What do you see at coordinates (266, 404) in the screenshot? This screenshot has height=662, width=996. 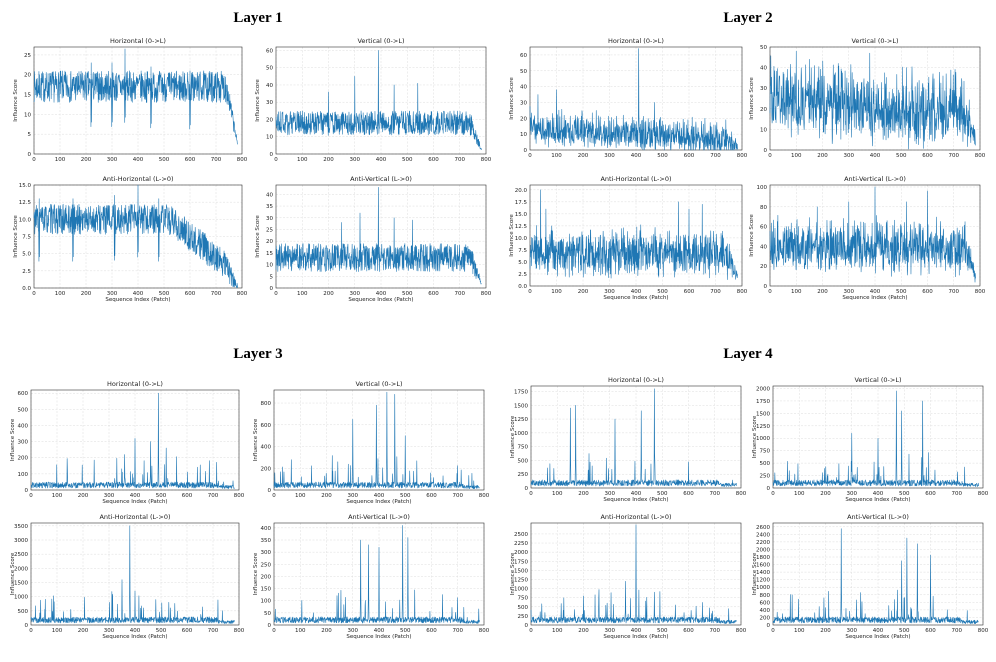 I see `y-tick-label: 800` at bounding box center [266, 404].